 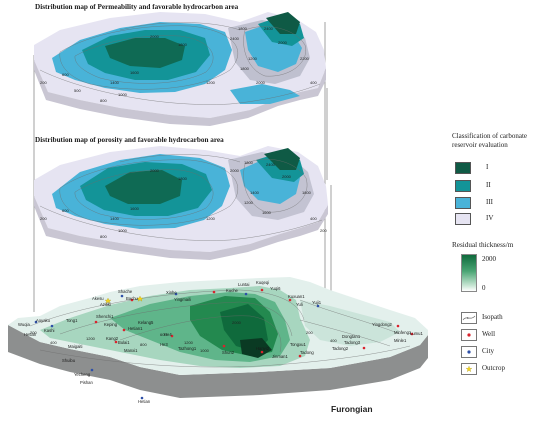 I want to click on place-label: Kang2, so click(x=112, y=338).